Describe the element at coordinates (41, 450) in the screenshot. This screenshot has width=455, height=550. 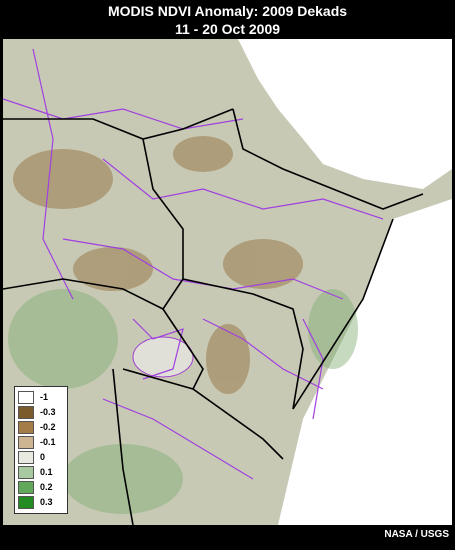
I see `legend: -1 -0.3 -0.2 -0.1 0 0.1 0.2 0.3` at that location.